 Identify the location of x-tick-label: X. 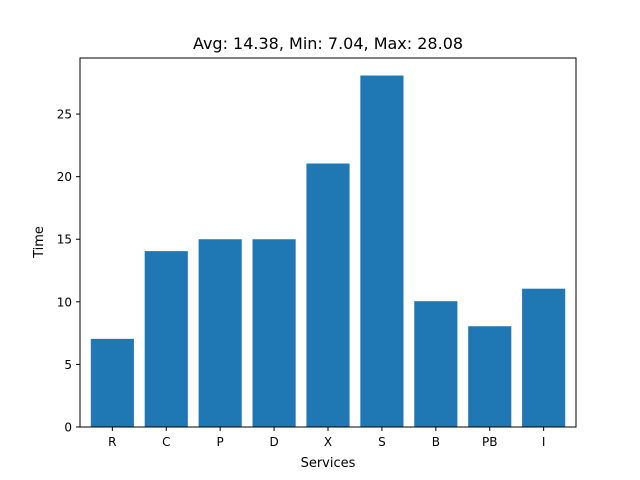
(328, 442).